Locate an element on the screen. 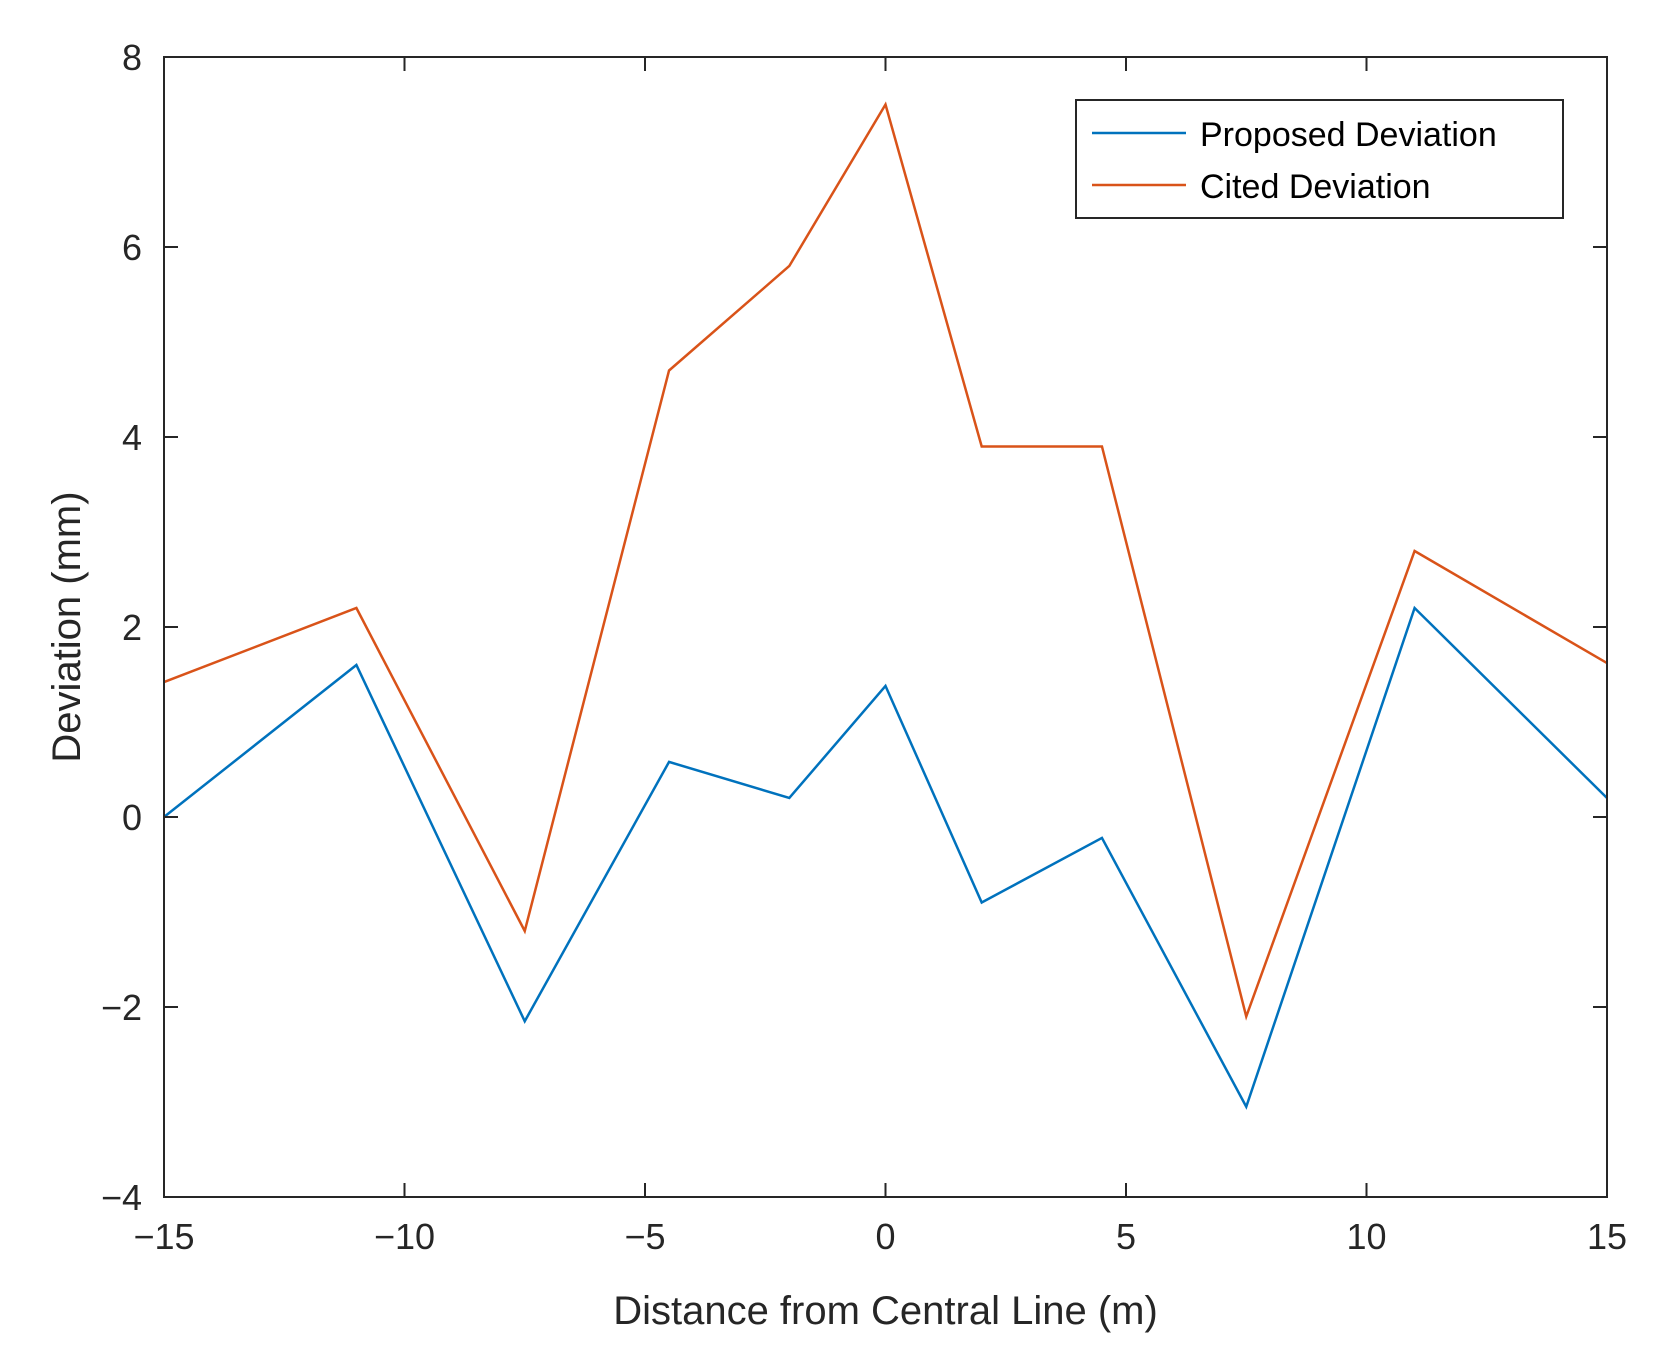 This screenshot has height=1360, width=1662. legend-box is located at coordinates (1319, 159).